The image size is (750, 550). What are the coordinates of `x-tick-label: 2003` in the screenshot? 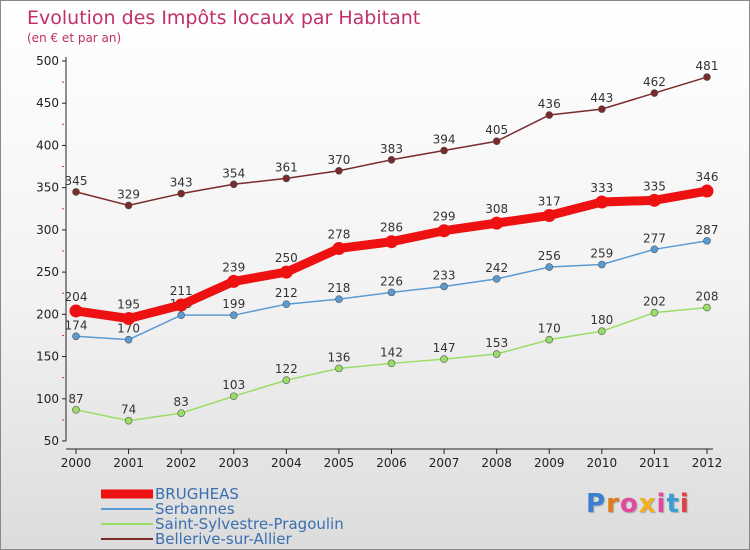 It's located at (233, 463).